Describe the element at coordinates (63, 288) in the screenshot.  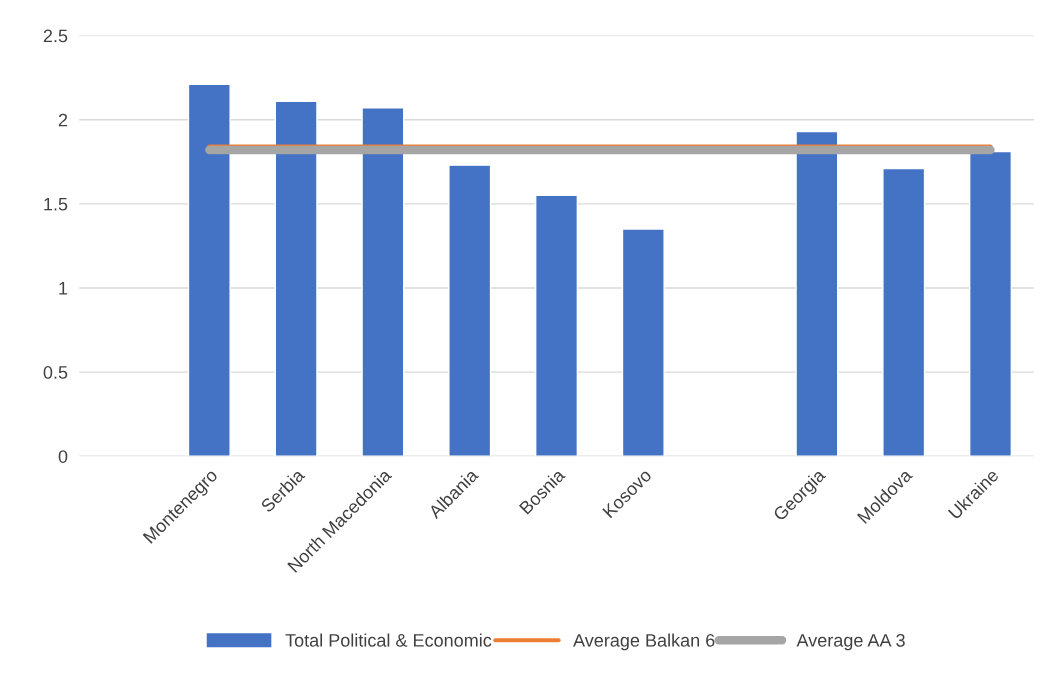
I see `y-tick-label: 1` at that location.